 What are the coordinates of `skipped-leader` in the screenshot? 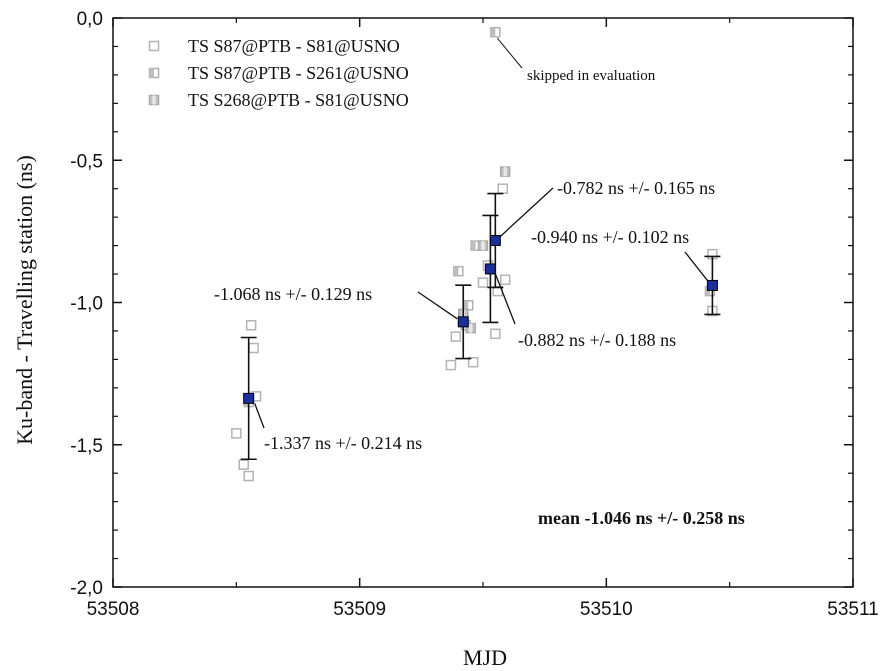 It's located at (509, 53).